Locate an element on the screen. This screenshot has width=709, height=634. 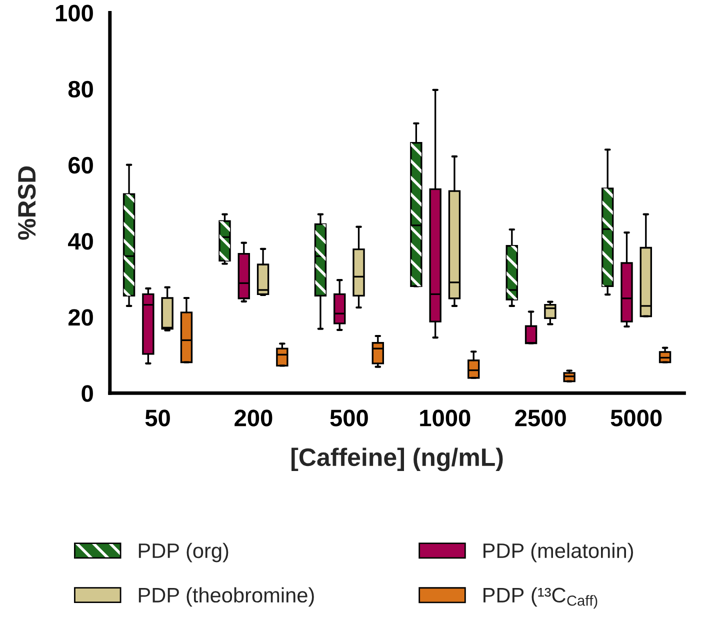
y-tick-label: 20 is located at coordinates (80, 317).